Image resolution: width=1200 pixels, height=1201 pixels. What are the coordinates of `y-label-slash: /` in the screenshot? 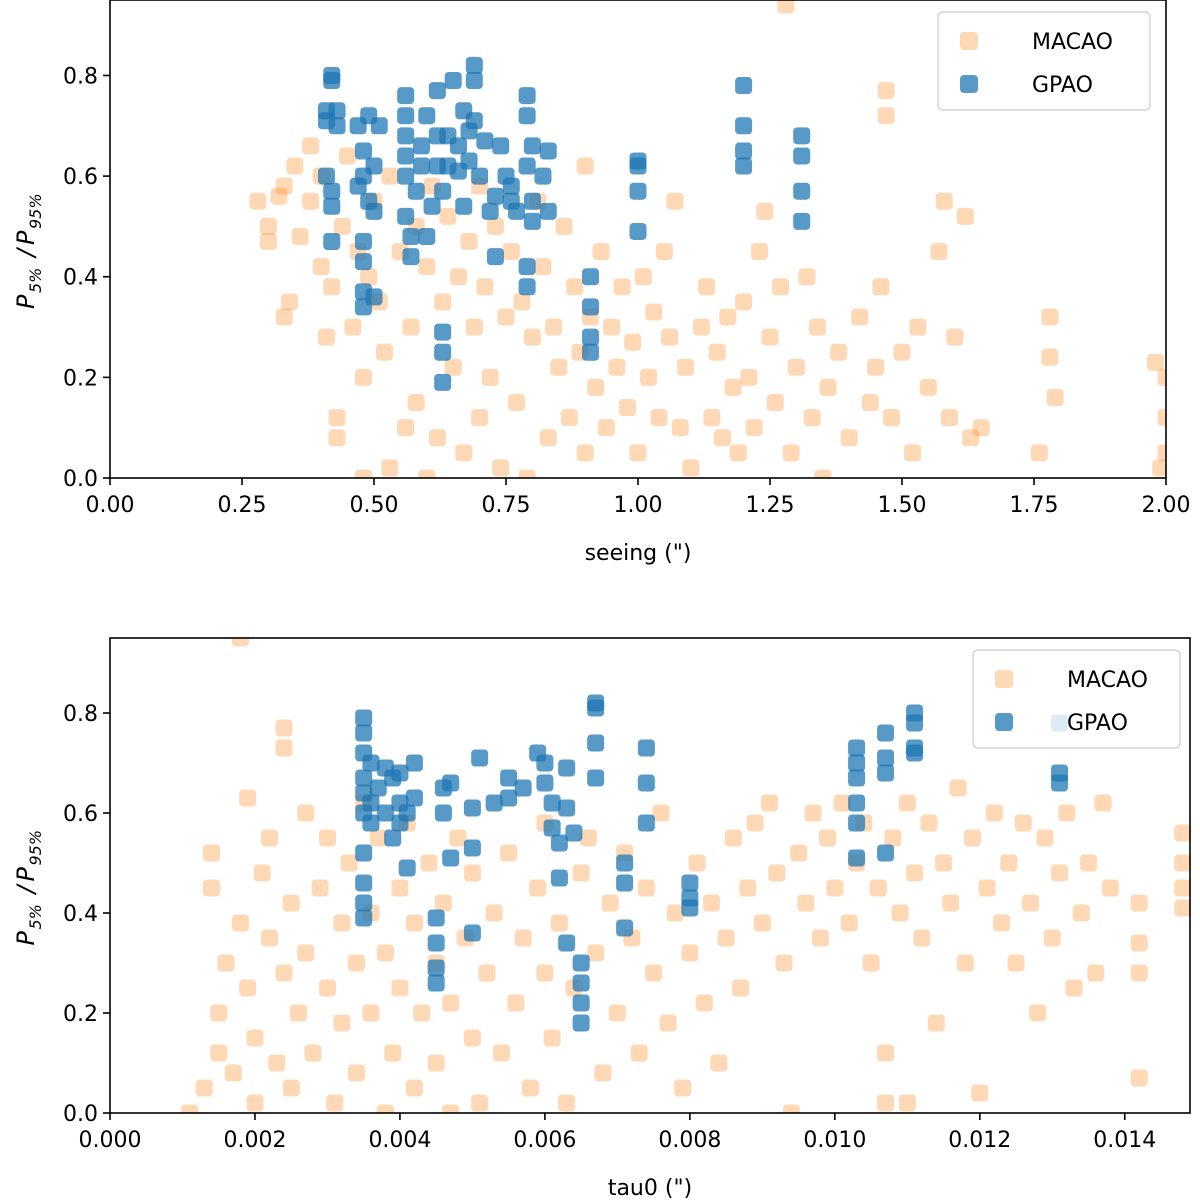 It's located at (26, 252).